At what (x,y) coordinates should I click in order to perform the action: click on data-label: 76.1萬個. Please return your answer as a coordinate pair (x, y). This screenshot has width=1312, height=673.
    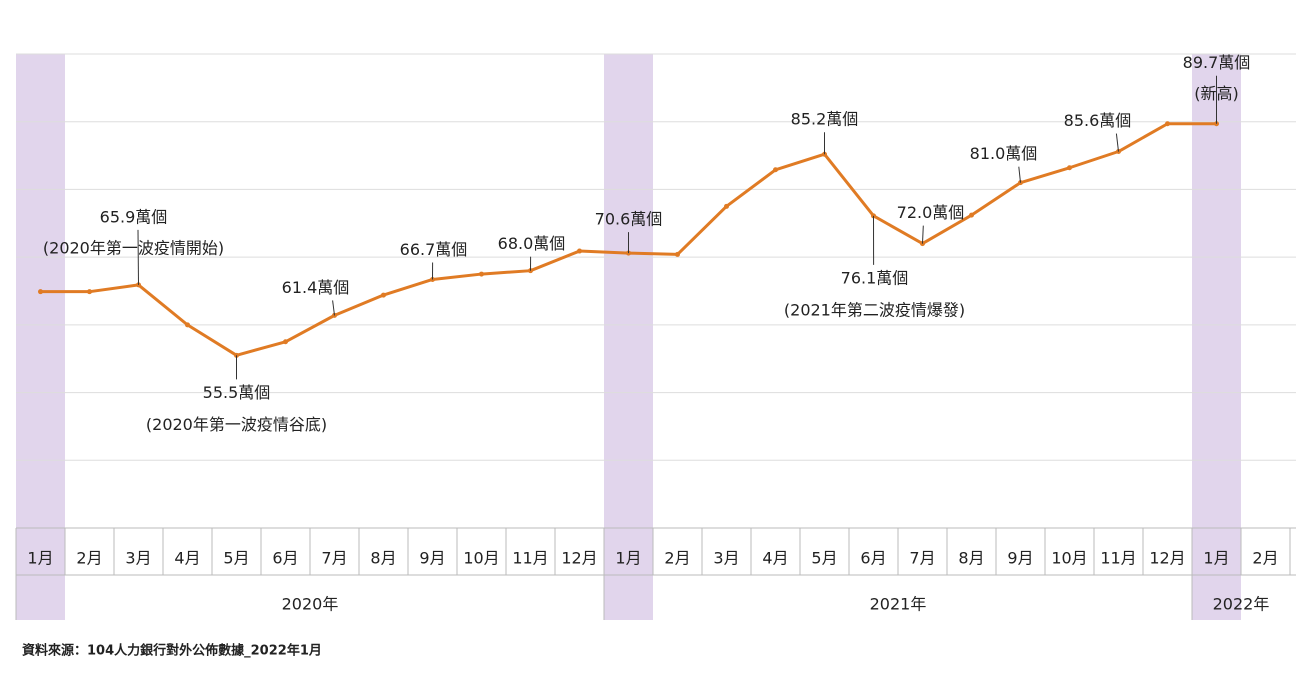
    Looking at the image, I should click on (875, 277).